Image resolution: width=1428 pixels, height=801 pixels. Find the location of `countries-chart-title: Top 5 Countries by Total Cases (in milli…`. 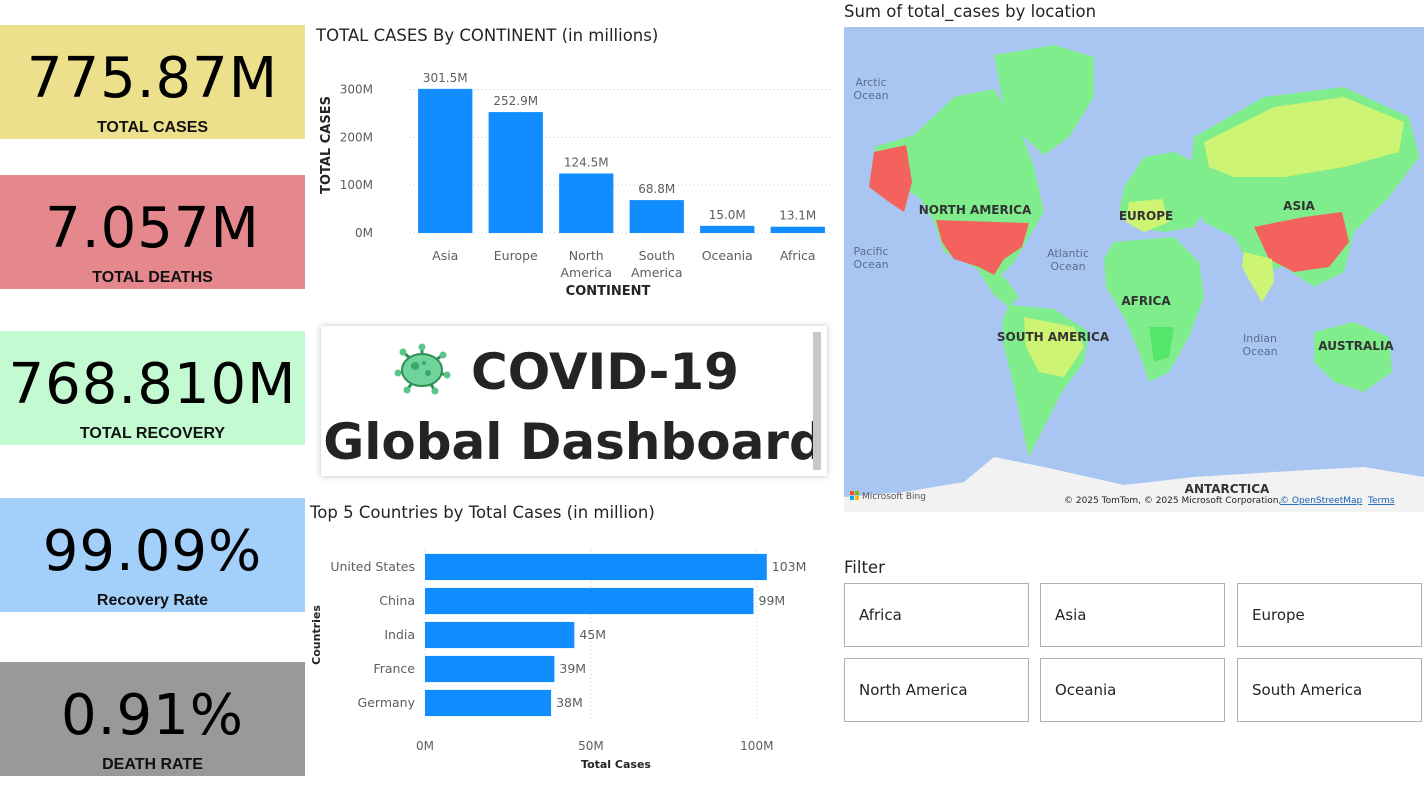

countries-chart-title: Top 5 Countries by Total Cases (in milli… is located at coordinates (482, 512).